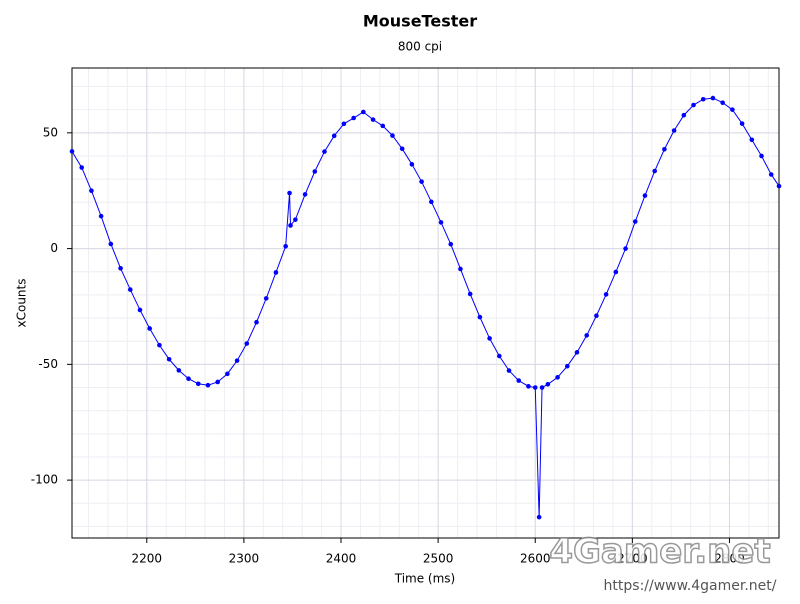 The image size is (800, 604). I want to click on x-axis-label: Time (ms), so click(425, 579).